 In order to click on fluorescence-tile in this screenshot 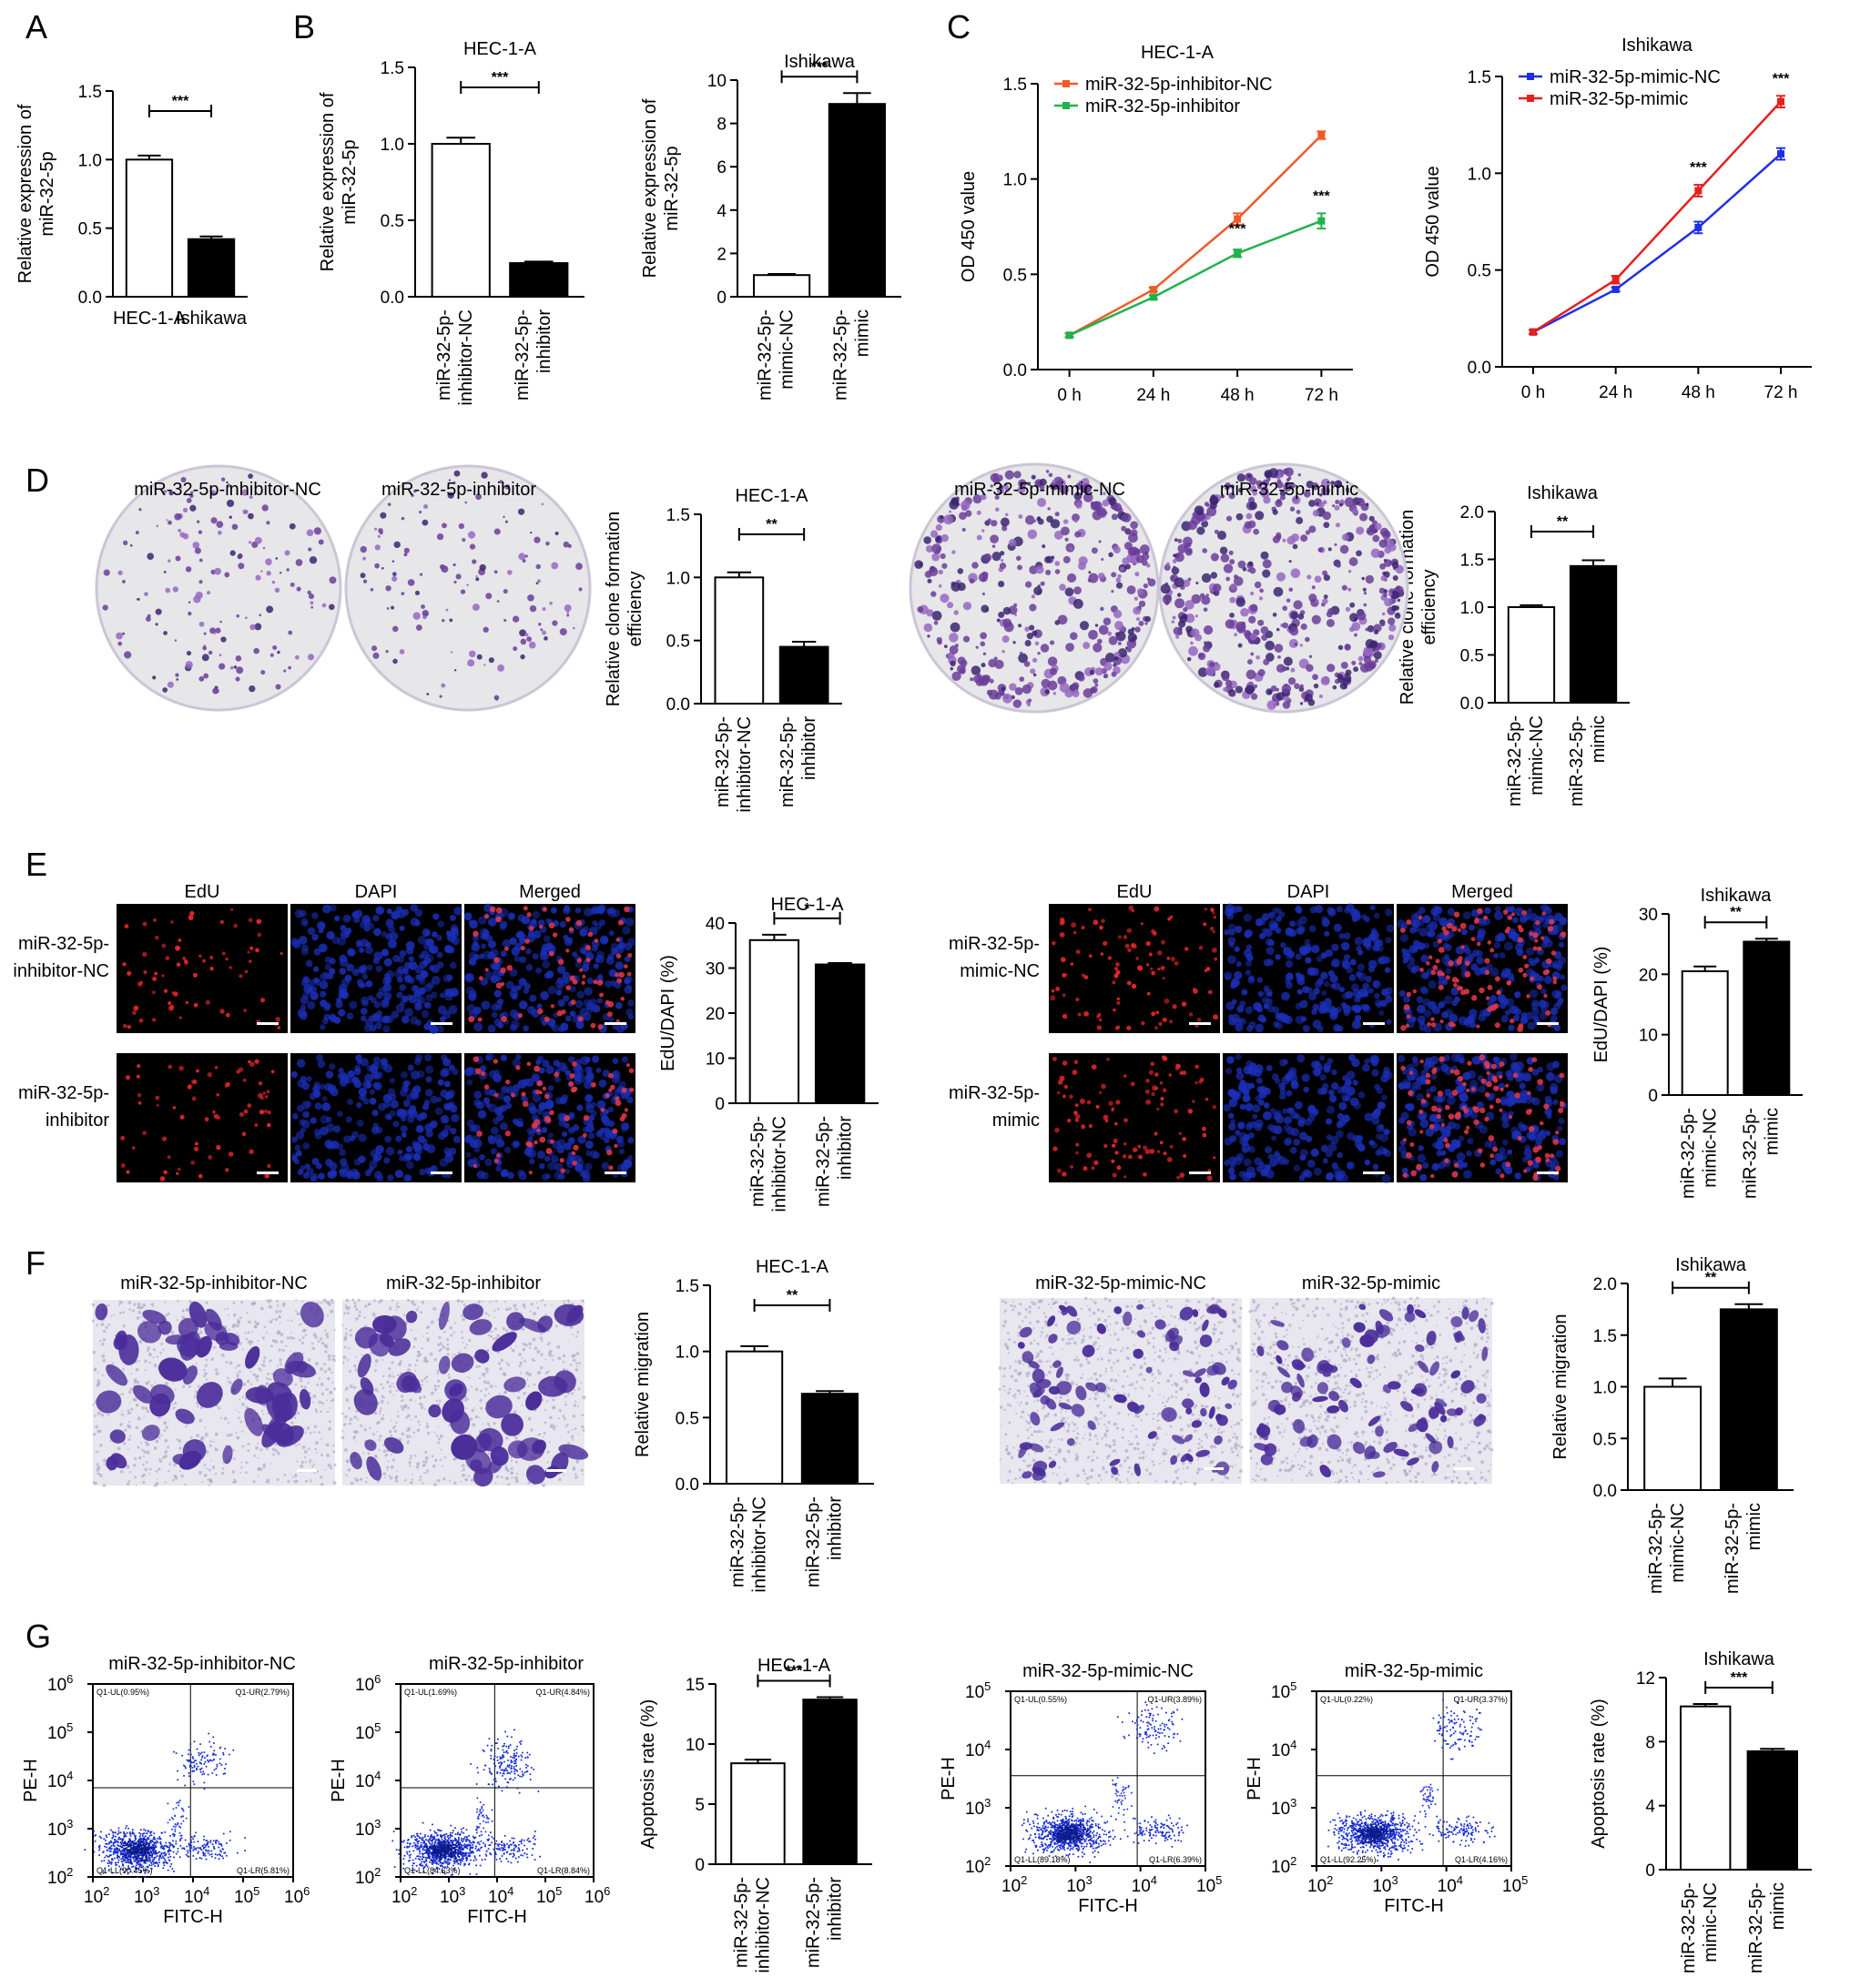, I will do `click(203, 969)`.